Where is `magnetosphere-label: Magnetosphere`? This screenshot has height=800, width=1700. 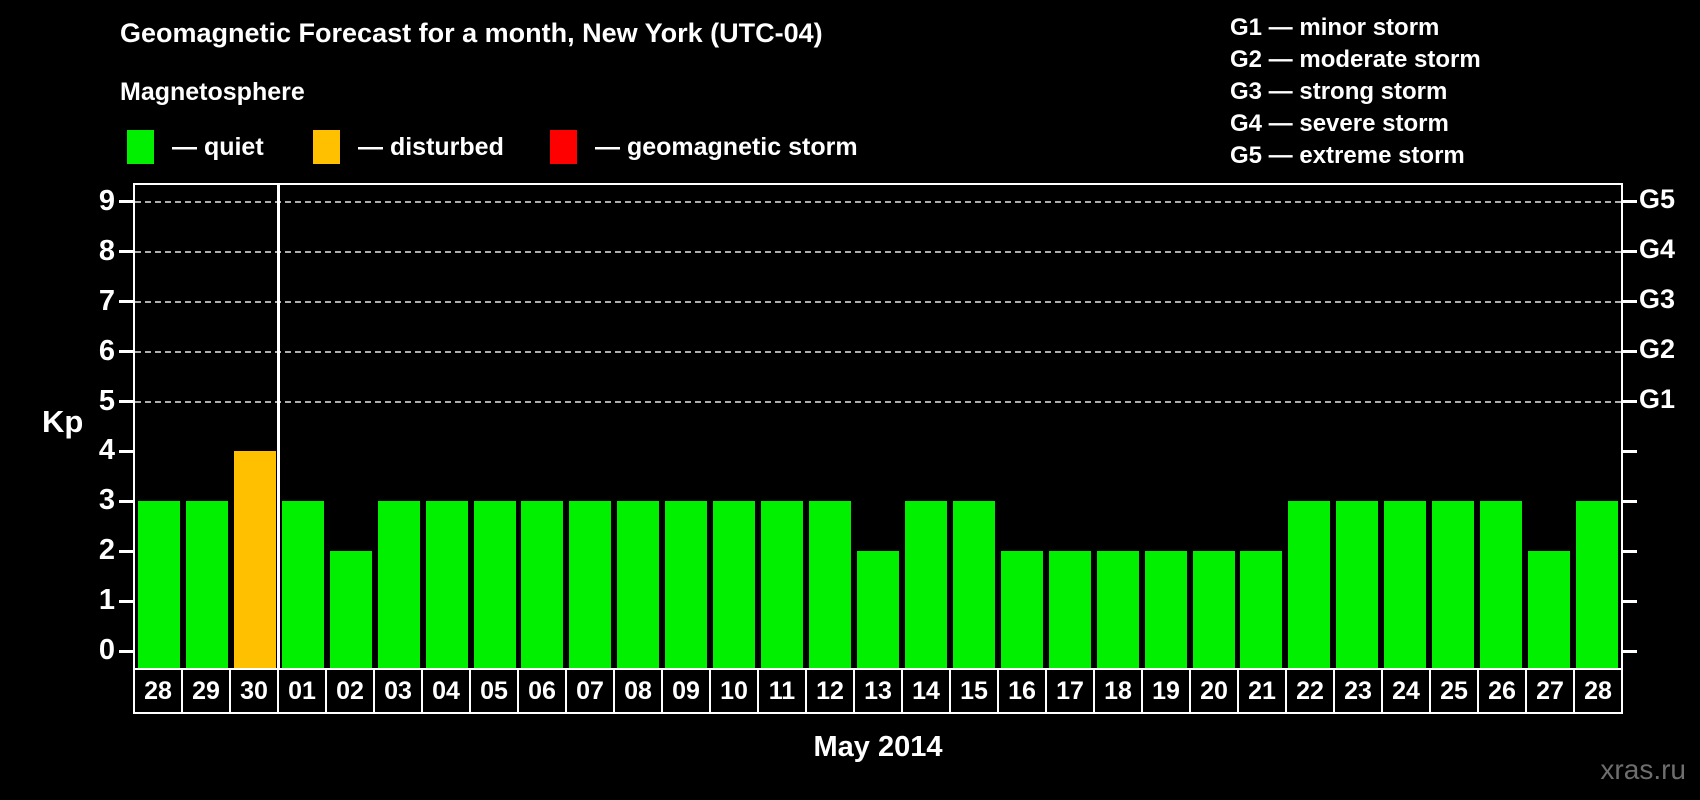 magnetosphere-label: Magnetosphere is located at coordinates (212, 92).